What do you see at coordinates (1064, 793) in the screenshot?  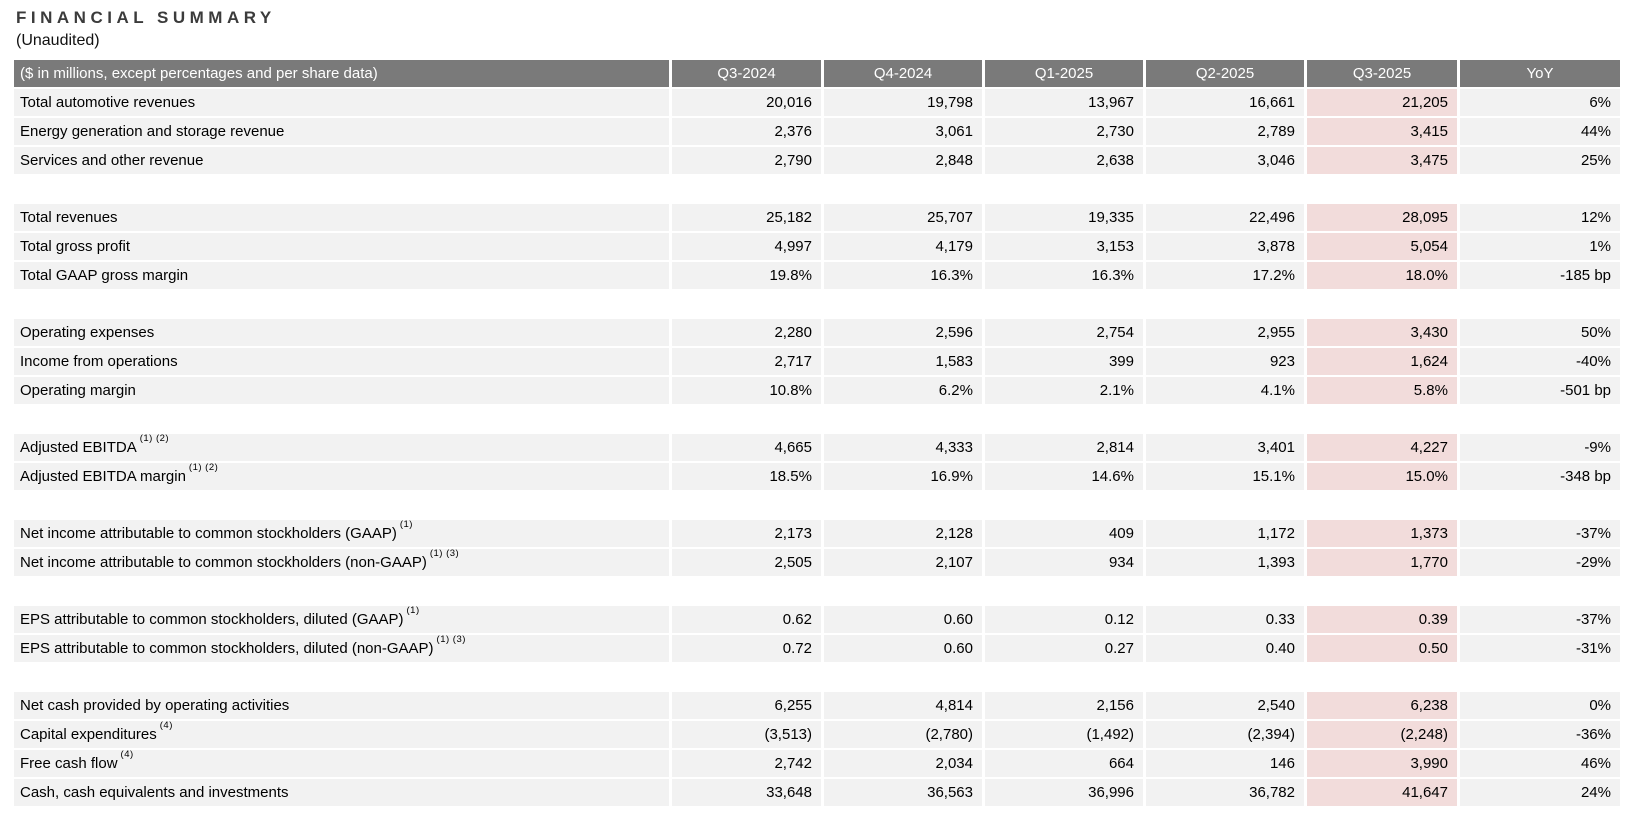 I see `value-cell: 36,996` at bounding box center [1064, 793].